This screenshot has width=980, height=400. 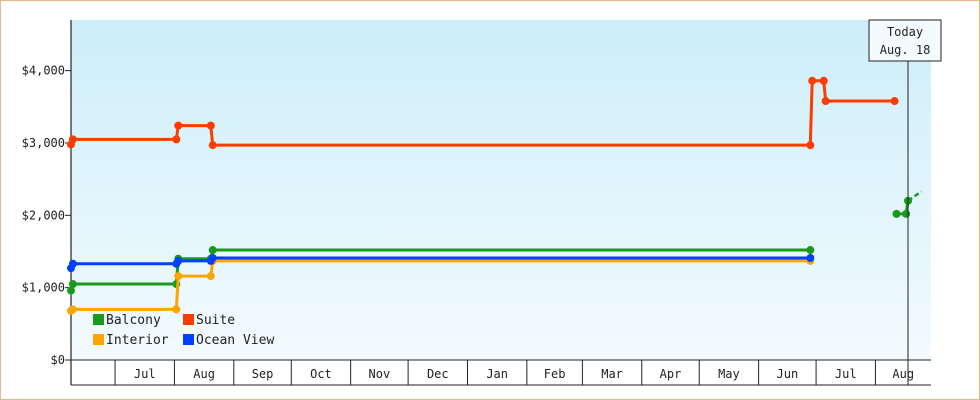 What do you see at coordinates (43, 71) in the screenshot?
I see `y-tick-label: $4,000` at bounding box center [43, 71].